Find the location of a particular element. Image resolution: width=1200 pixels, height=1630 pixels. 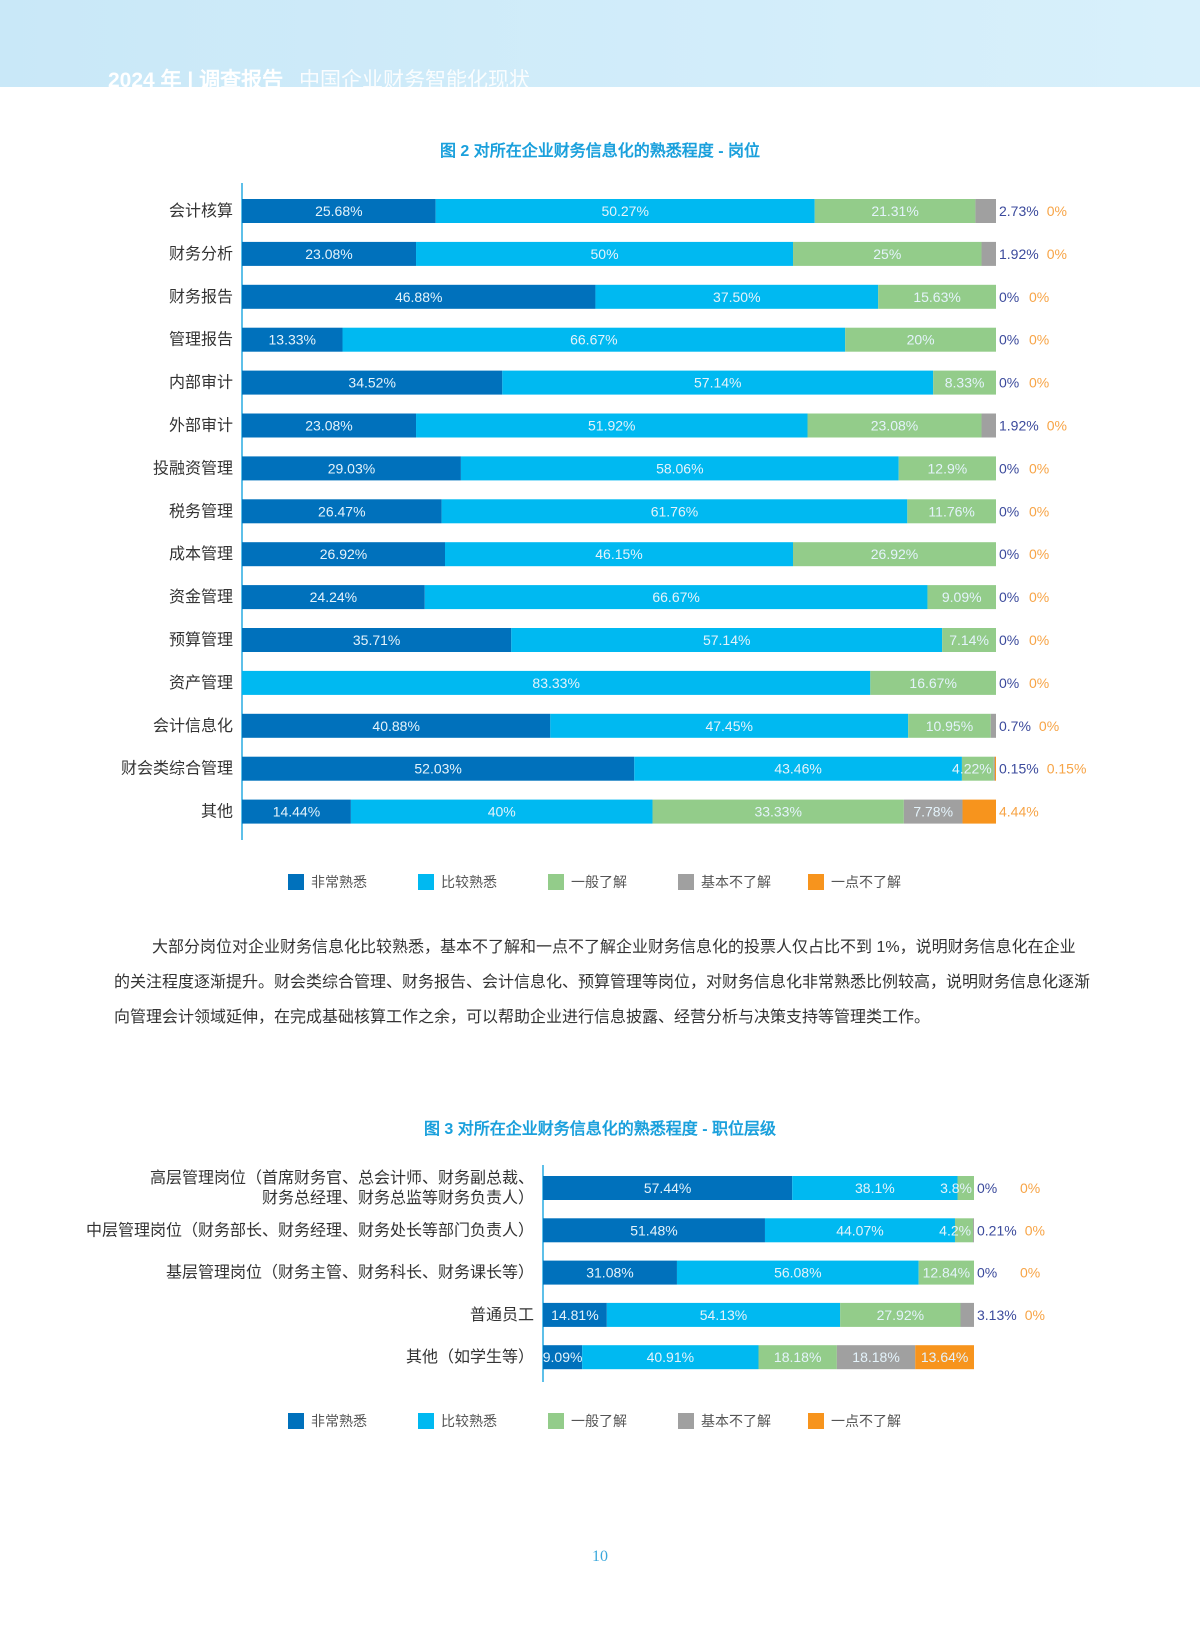

data-label: 13.33% is located at coordinates (292, 340).